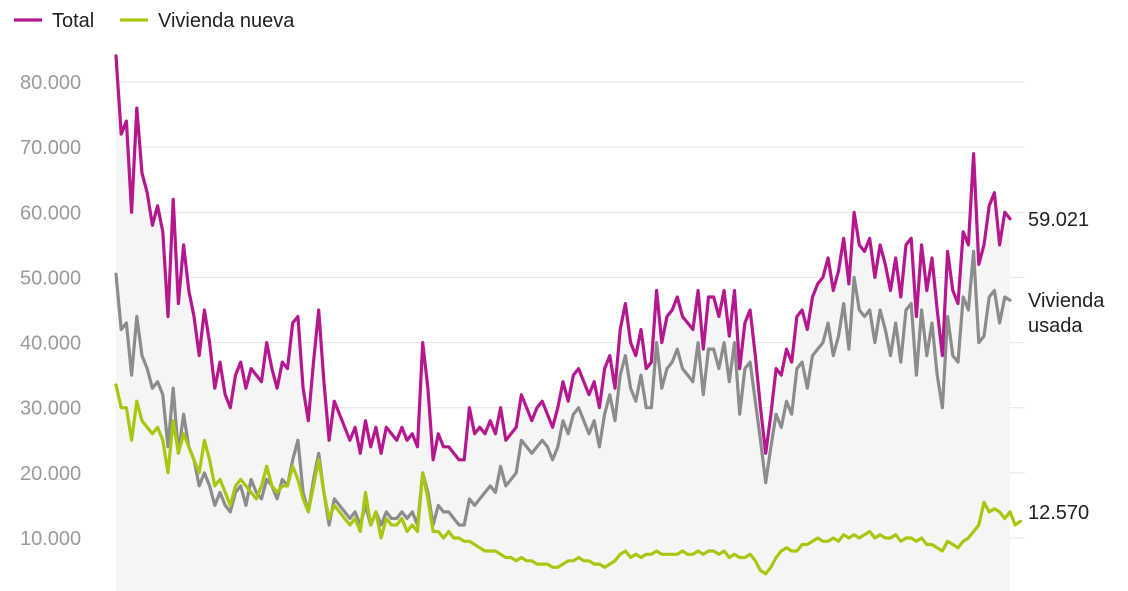 This screenshot has width=1128, height=591. Describe the element at coordinates (226, 21) in the screenshot. I see `legend-label-vivienda-nueva: Vivienda nueva` at that location.